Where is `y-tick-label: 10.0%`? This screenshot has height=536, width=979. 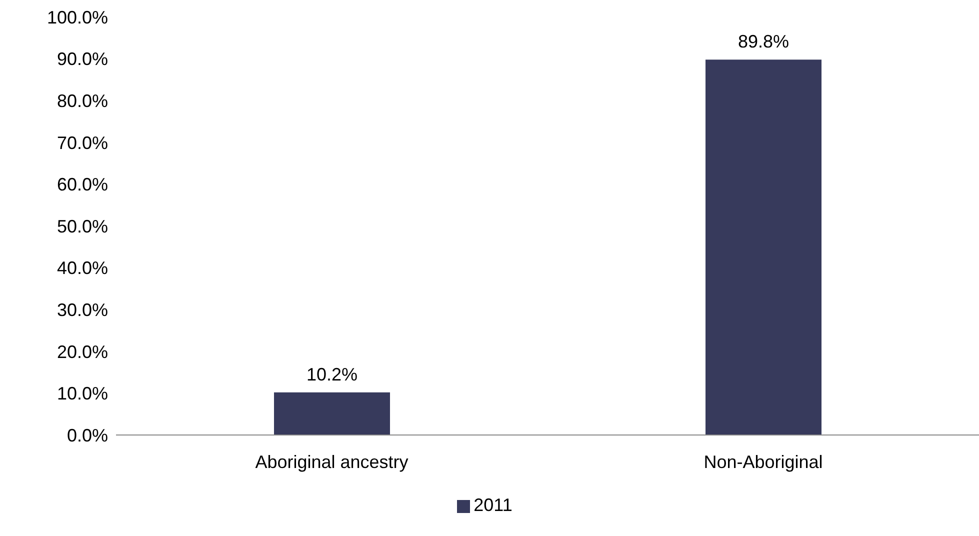
y-tick-label: 10.0% is located at coordinates (82, 394).